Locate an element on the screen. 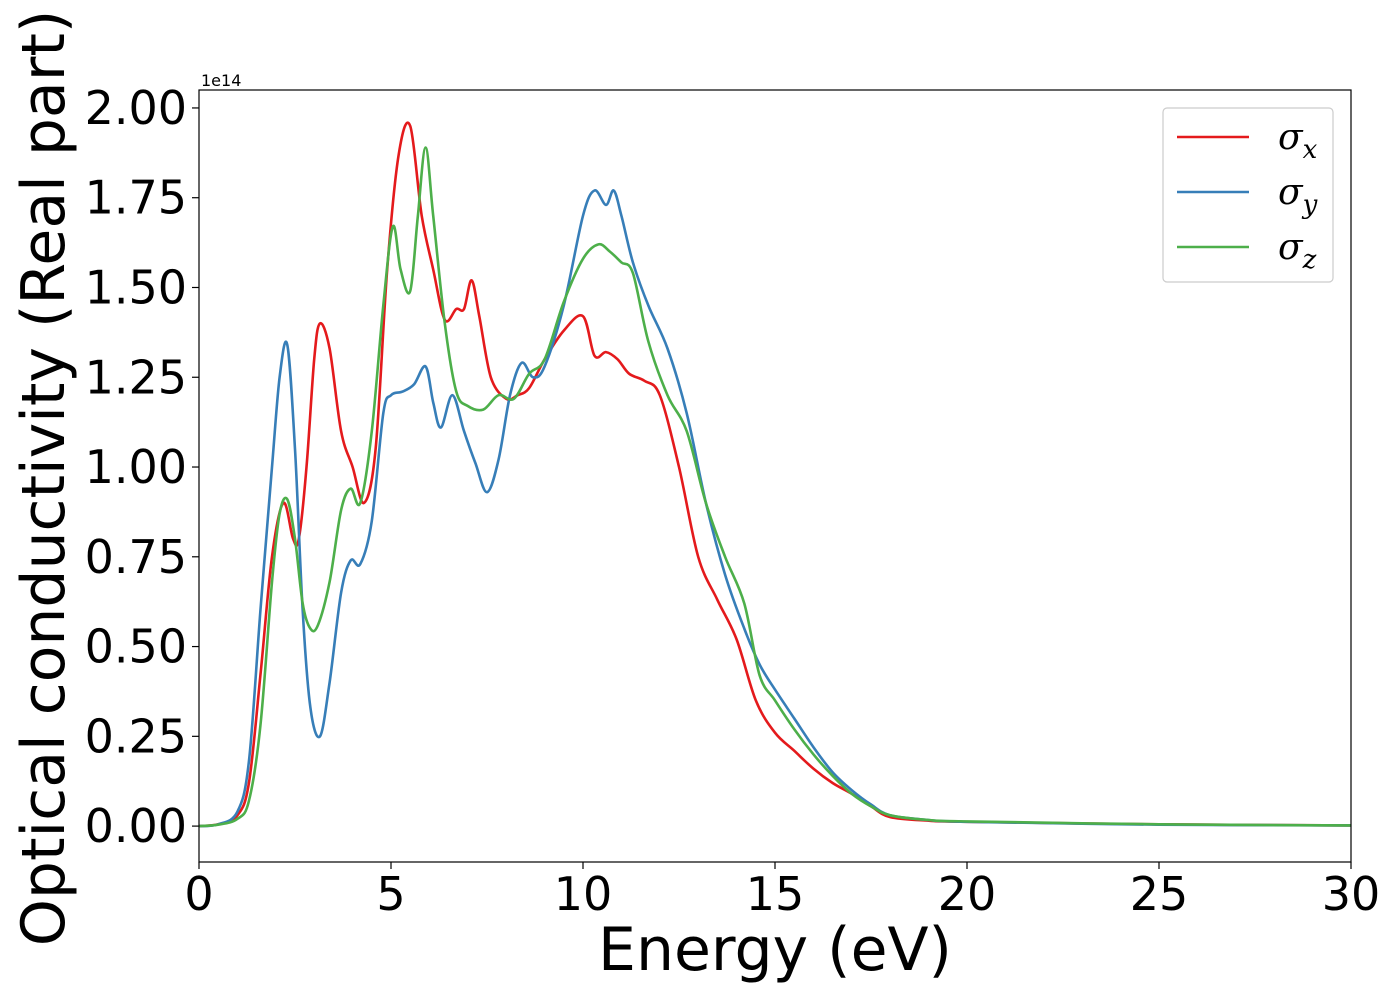  x-tick-label: 30 is located at coordinates (1351, 894).